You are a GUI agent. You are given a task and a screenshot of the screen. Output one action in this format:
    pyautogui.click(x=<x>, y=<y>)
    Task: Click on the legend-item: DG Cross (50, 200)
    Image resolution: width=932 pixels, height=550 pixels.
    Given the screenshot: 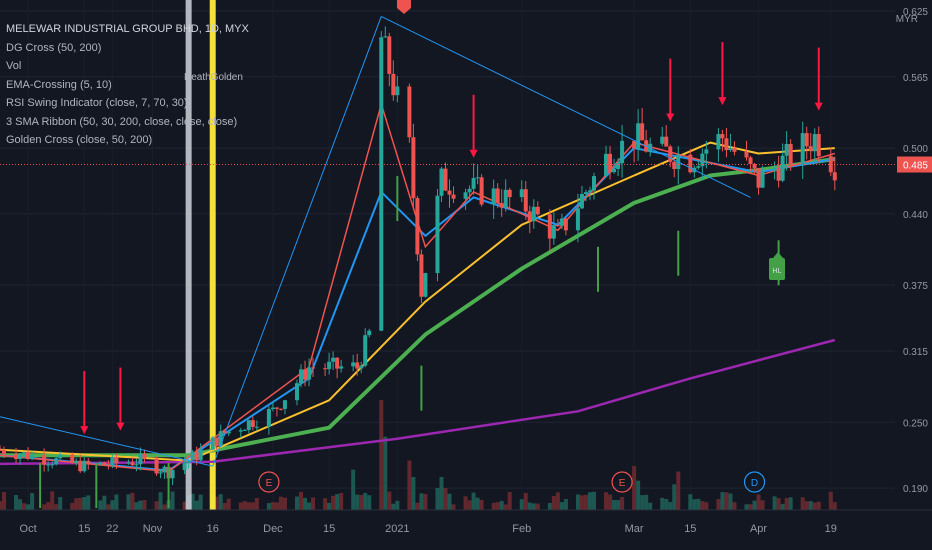 What is the action you would take?
    pyautogui.click(x=54, y=47)
    